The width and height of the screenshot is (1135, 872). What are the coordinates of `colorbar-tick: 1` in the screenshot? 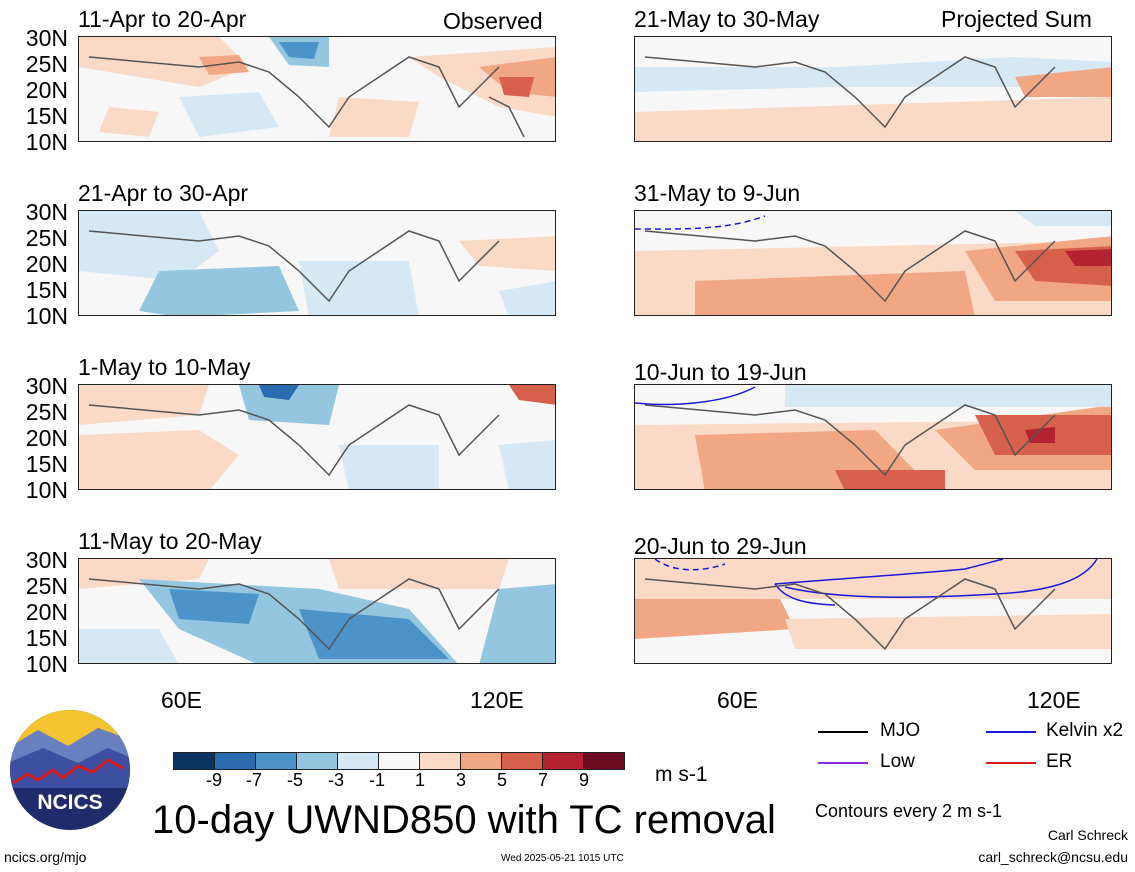 It's located at (420, 780).